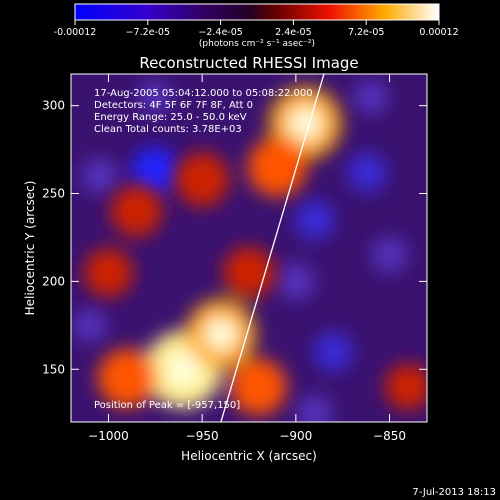  I want to click on colorbar-tick-label: 7.2e-05, so click(366, 32).